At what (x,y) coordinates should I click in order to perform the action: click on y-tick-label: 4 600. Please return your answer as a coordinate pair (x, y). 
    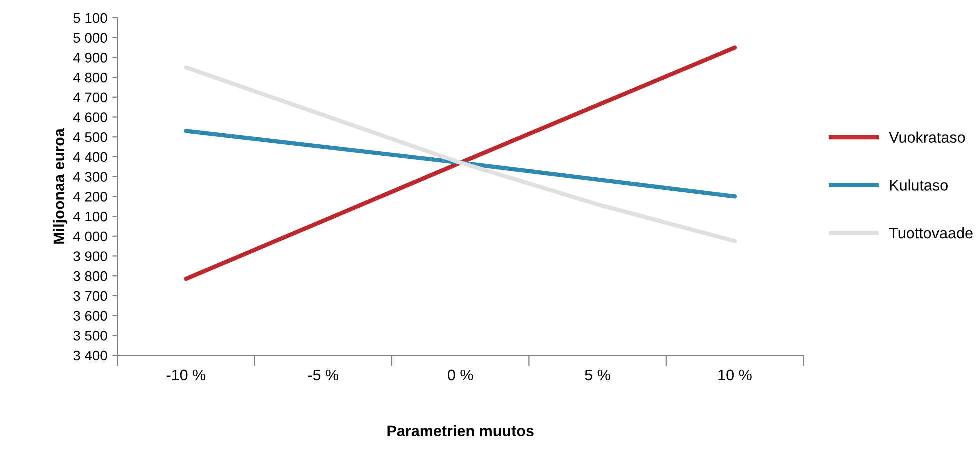
    Looking at the image, I should click on (90, 117).